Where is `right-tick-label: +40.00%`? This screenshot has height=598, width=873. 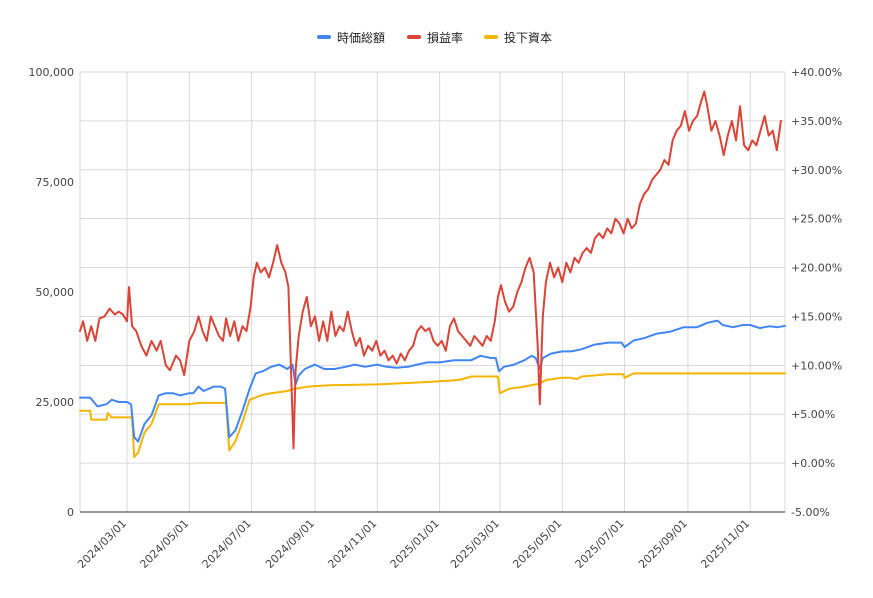
right-tick-label: +40.00% is located at coordinates (816, 72).